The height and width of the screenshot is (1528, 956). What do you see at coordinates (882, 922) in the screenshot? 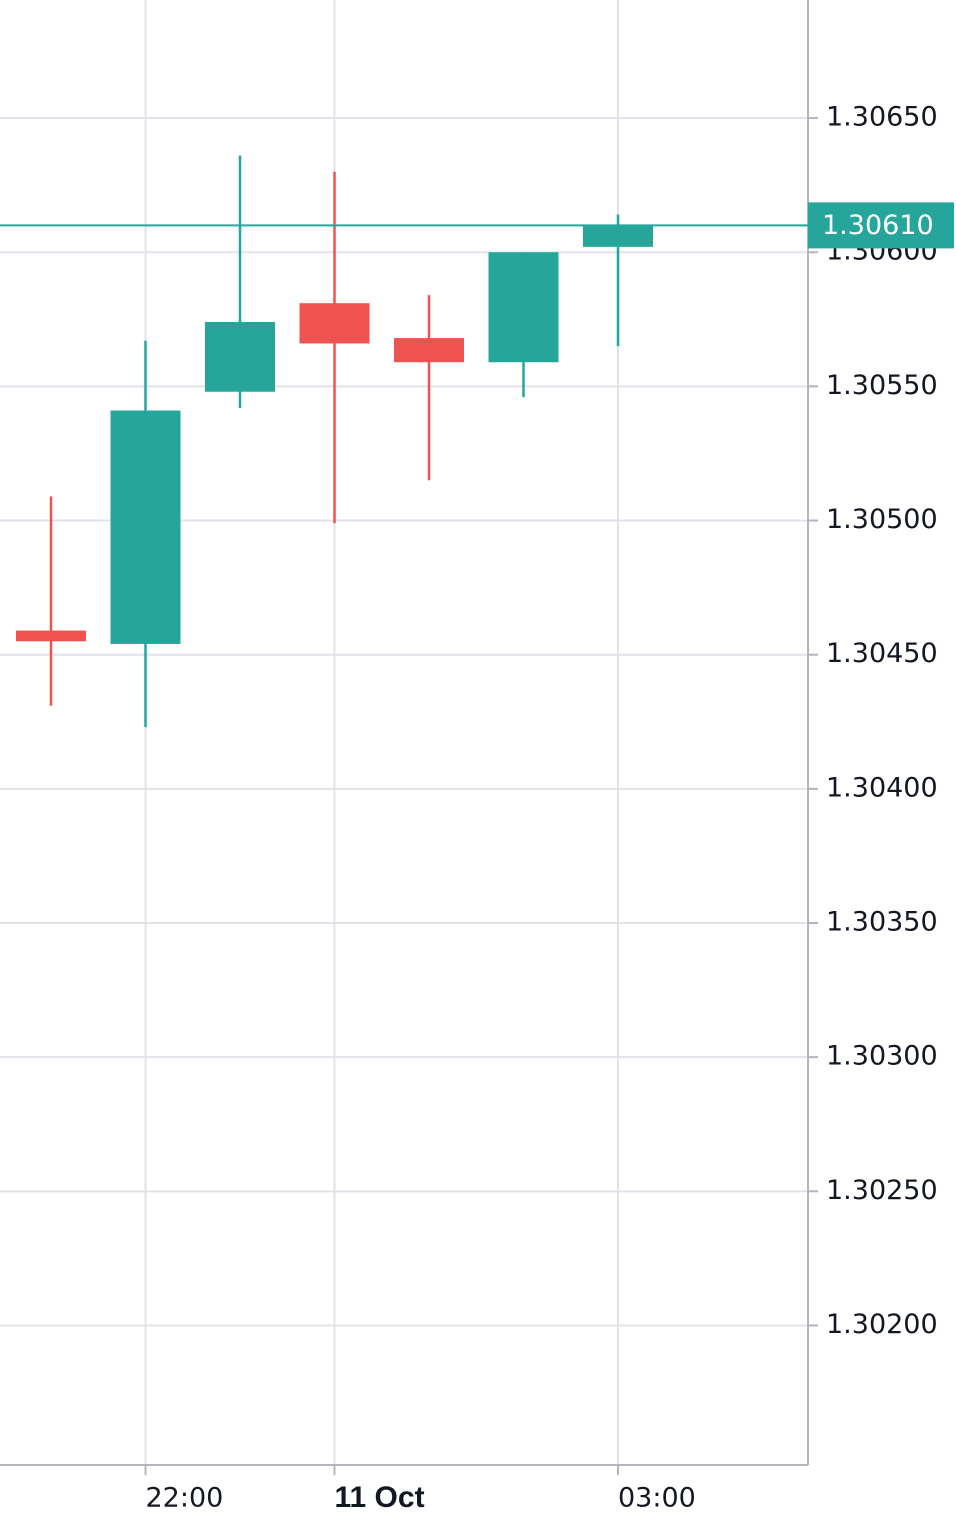
I see `y-tick-label: 1.30350` at bounding box center [882, 922].